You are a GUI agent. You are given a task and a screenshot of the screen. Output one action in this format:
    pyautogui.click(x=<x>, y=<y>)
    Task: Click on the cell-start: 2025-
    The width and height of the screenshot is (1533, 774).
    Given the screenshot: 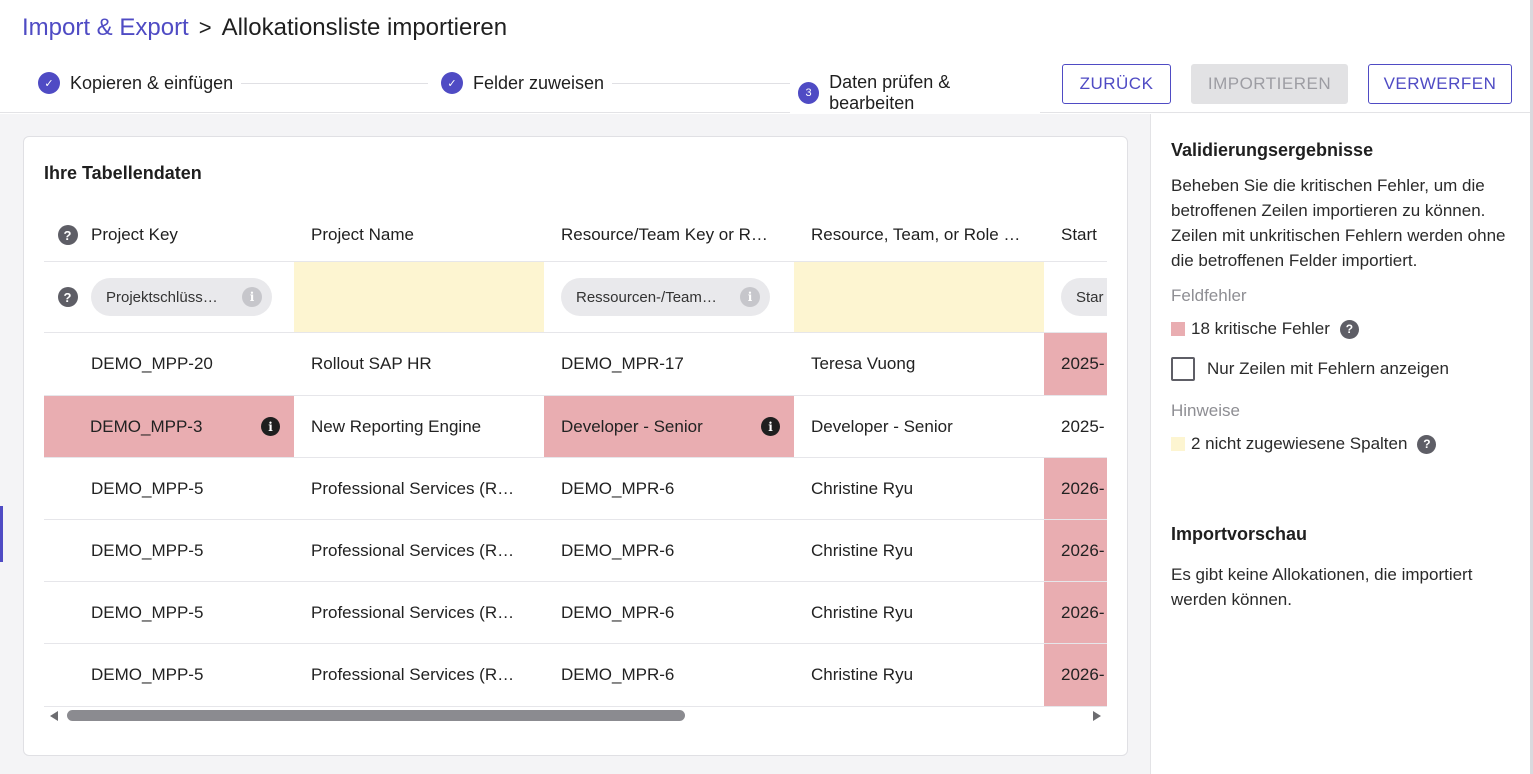 What is the action you would take?
    pyautogui.click(x=1083, y=426)
    